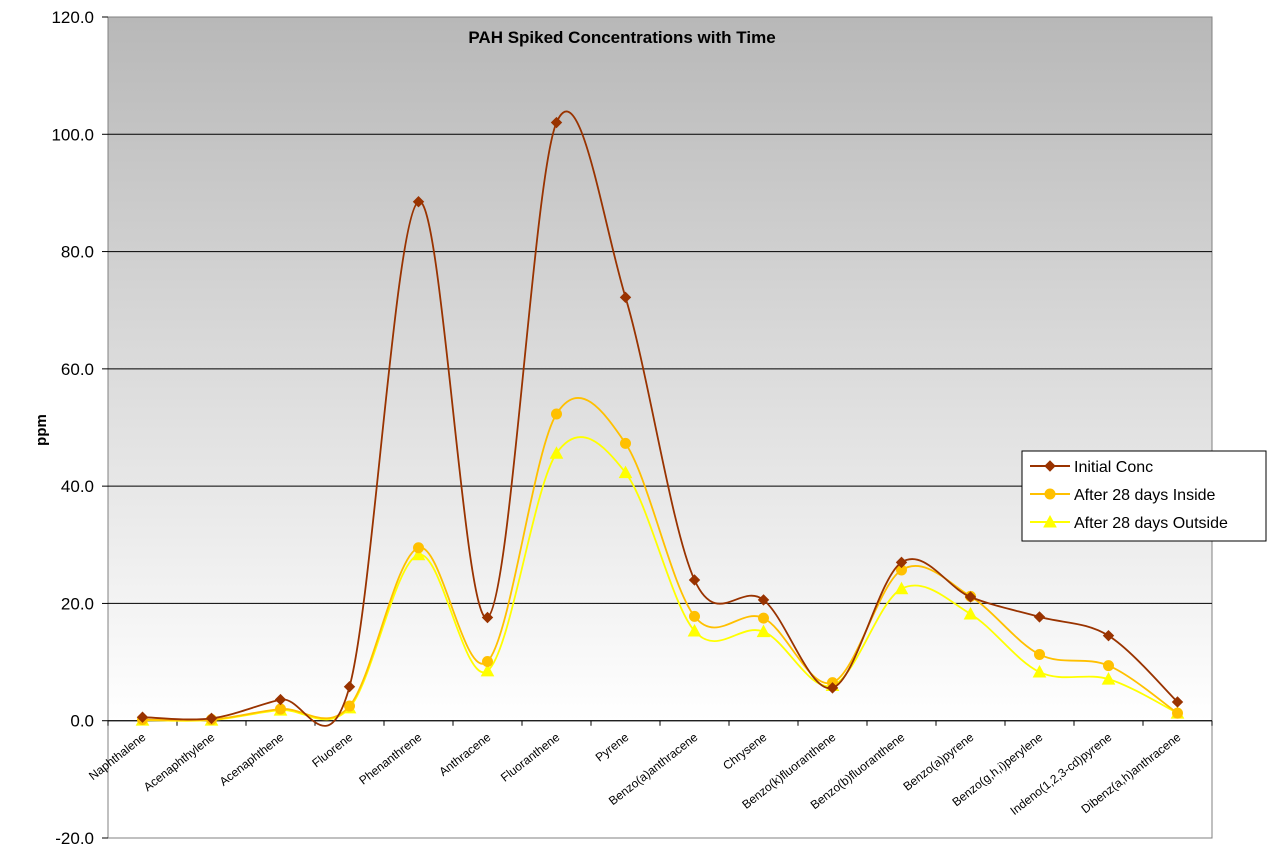 The height and width of the screenshot is (859, 1270). What do you see at coordinates (77, 486) in the screenshot?
I see `y-tick-label: 40.0` at bounding box center [77, 486].